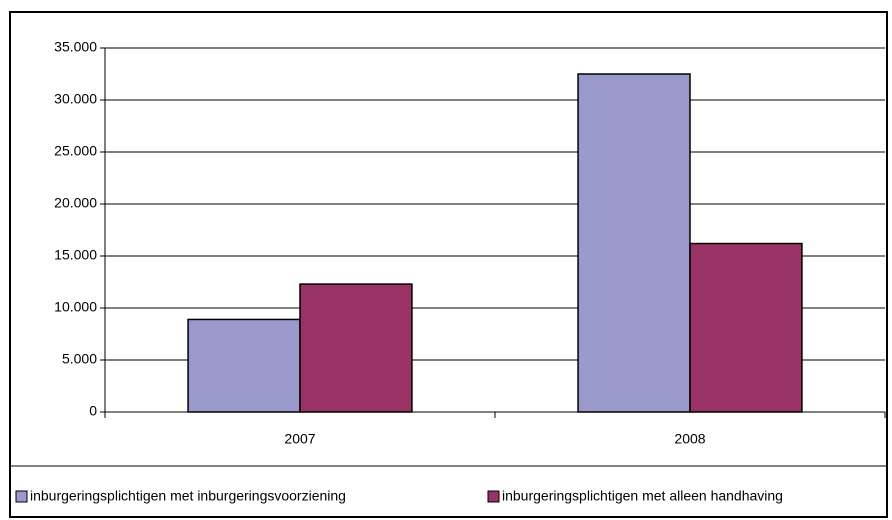 The image size is (892, 520). What do you see at coordinates (79, 359) in the screenshot?
I see `y-tick-label: 5.000` at bounding box center [79, 359].